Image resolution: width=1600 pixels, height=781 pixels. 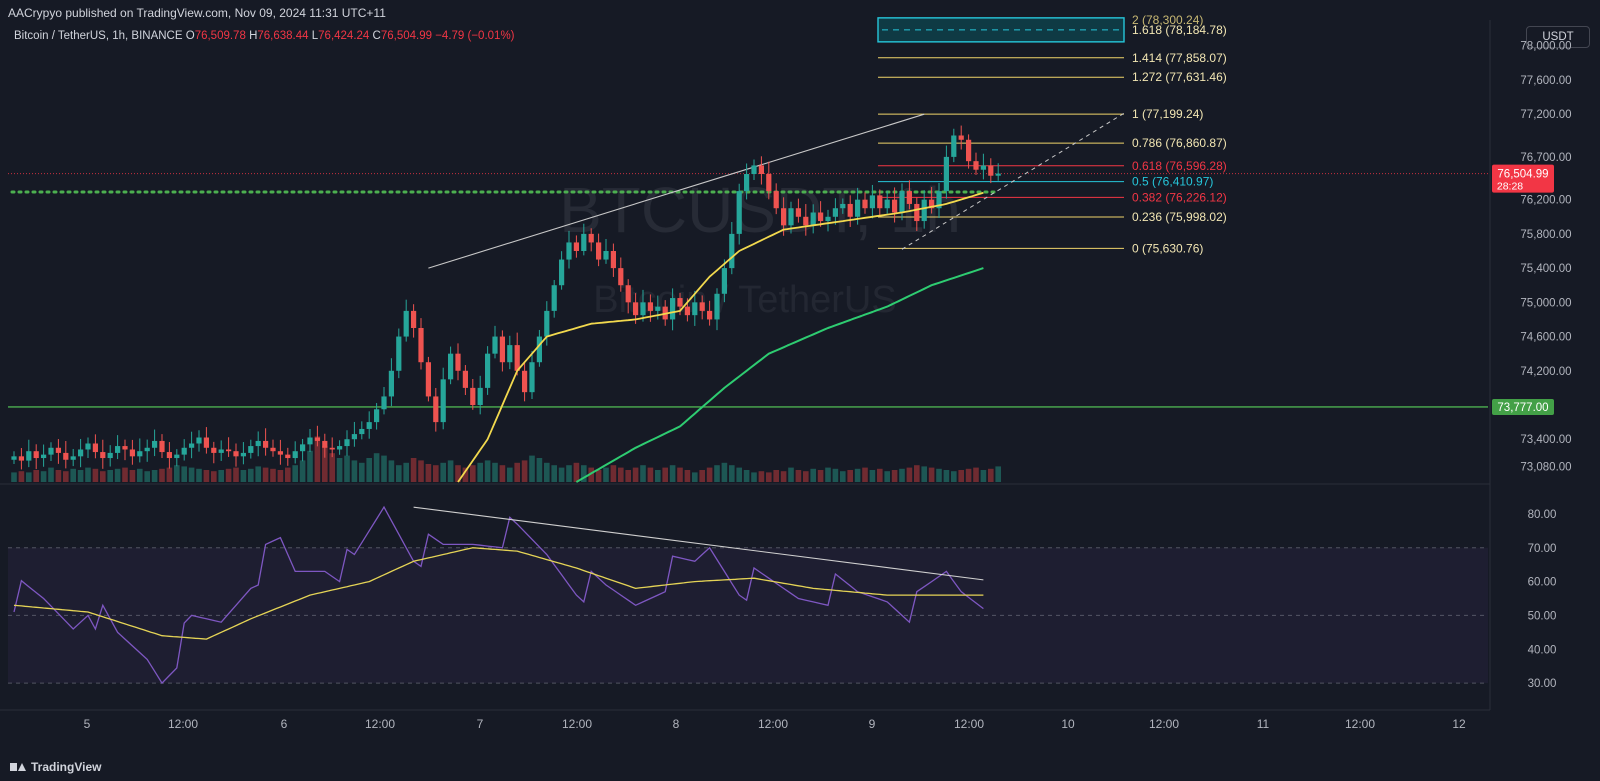 I want to click on price-axis-tick: 75,800.00, so click(x=1545, y=235).